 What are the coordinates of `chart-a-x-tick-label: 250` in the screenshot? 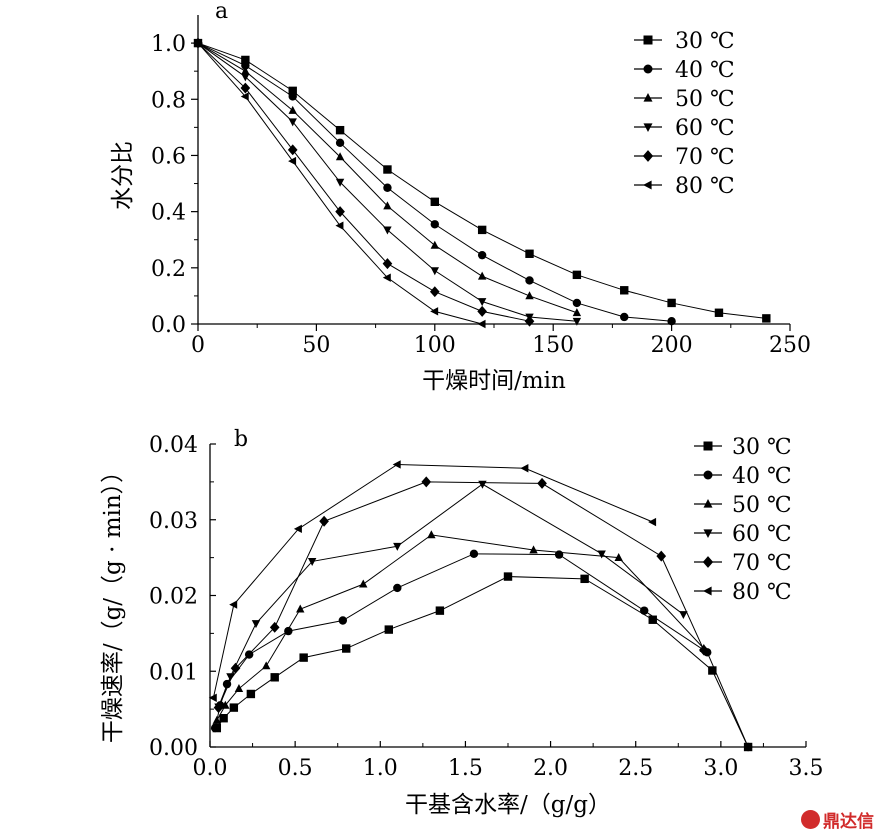 It's located at (790, 345).